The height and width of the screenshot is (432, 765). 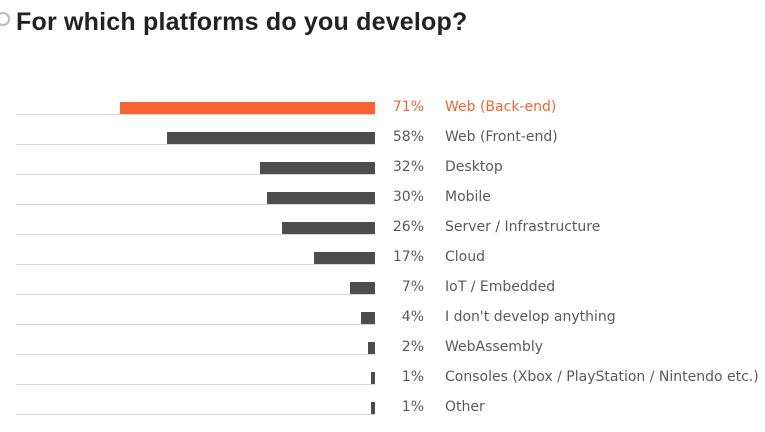 What do you see at coordinates (382, 413) in the screenshot?
I see `bar-row: 1% Other` at bounding box center [382, 413].